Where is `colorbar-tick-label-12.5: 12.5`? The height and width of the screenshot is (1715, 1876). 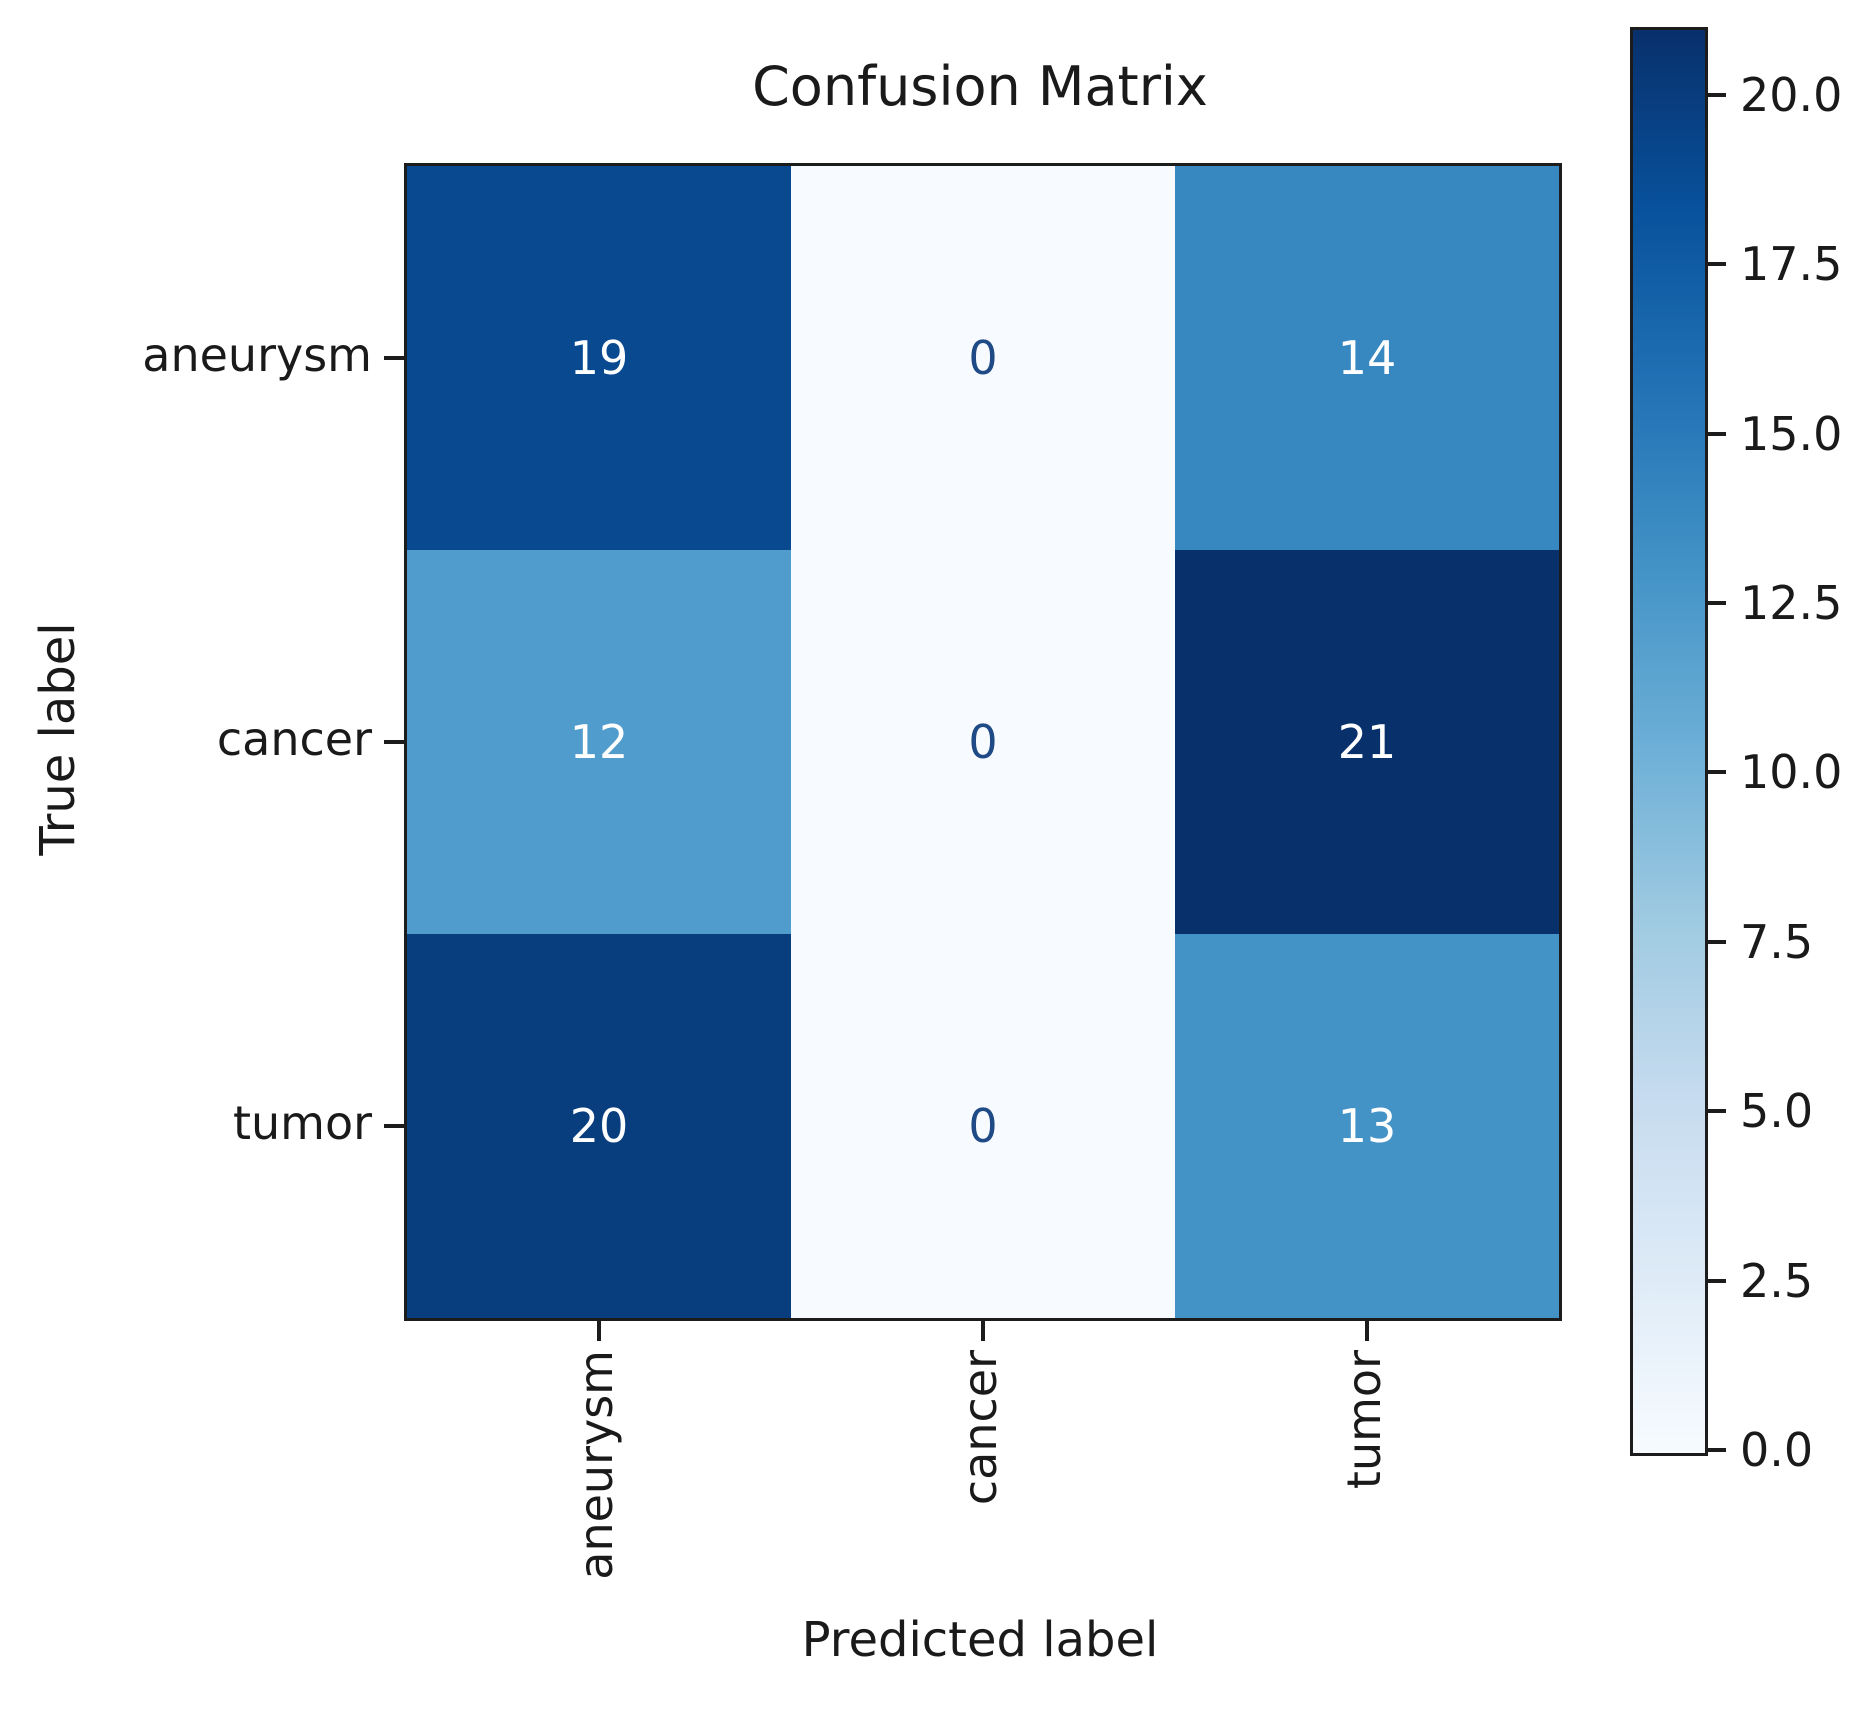
colorbar-tick-label-12.5: 12.5 is located at coordinates (1791, 602).